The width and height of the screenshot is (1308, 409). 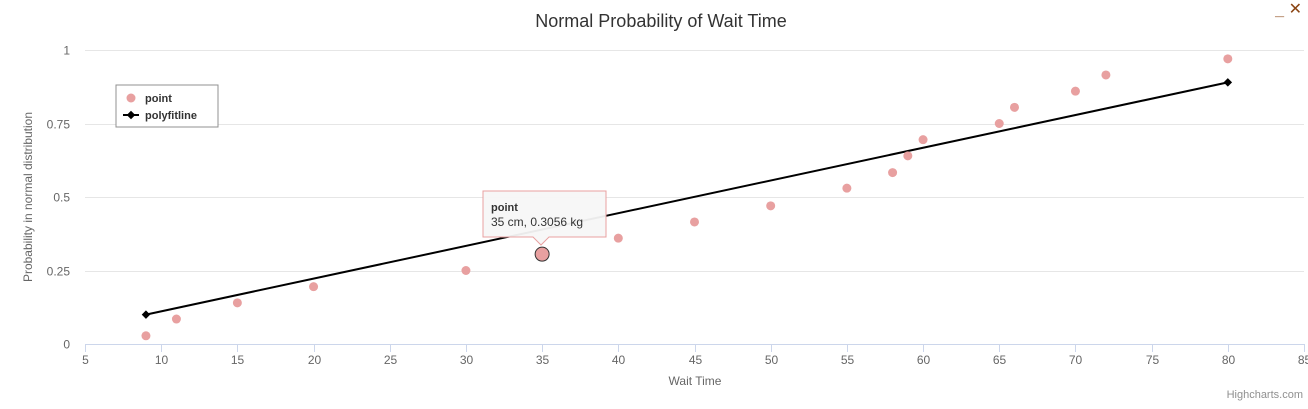 What do you see at coordinates (504, 208) in the screenshot?
I see `tooltip-title: point` at bounding box center [504, 208].